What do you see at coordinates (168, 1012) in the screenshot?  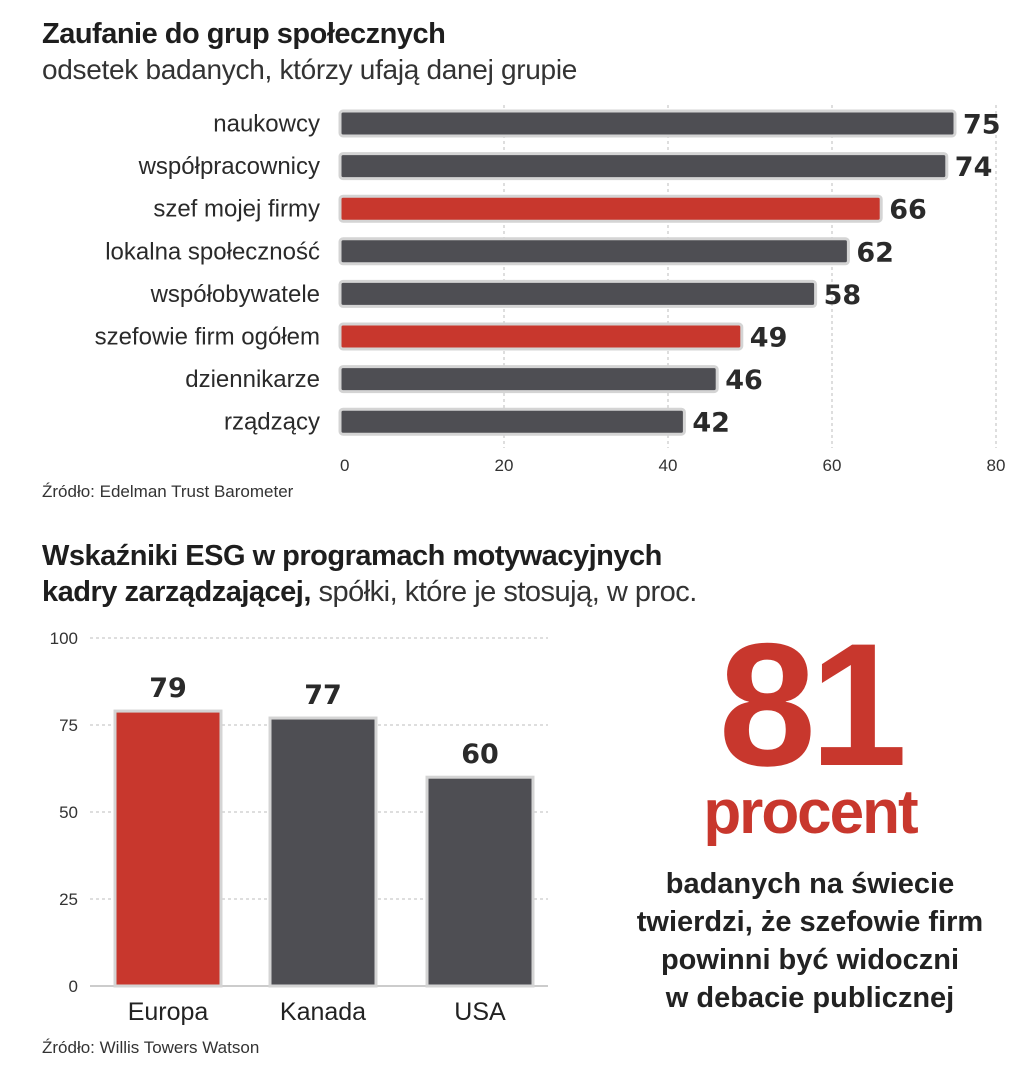 I see `chart2-category-label: Europa` at bounding box center [168, 1012].